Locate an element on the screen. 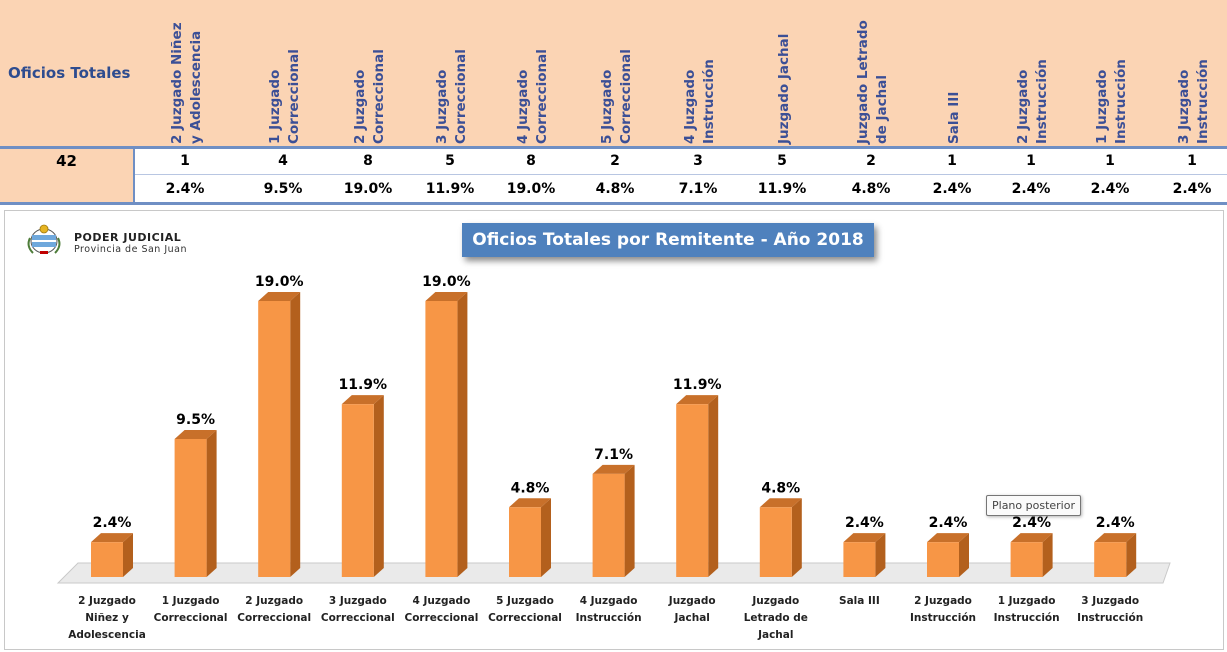 Image resolution: width=1227 pixels, height=652 pixels. tick-label: 2 Juzgado Correccional is located at coordinates (274, 609).